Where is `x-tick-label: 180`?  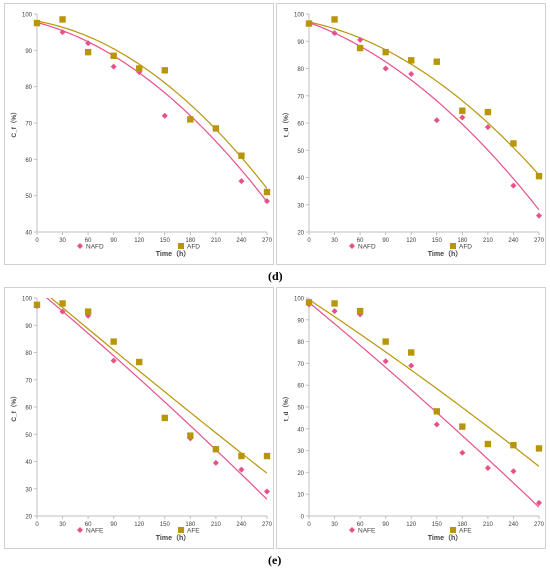 x-tick-label: 180 is located at coordinates (462, 241).